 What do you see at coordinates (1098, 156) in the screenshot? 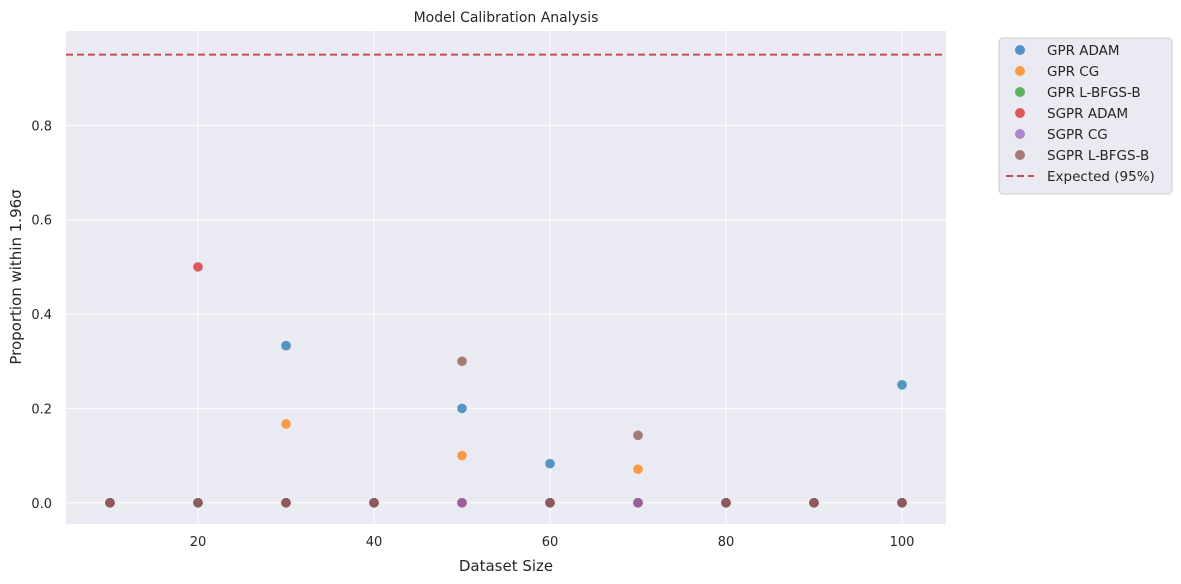
I see `legend-label: SGPR L-BFGS-B` at bounding box center [1098, 156].